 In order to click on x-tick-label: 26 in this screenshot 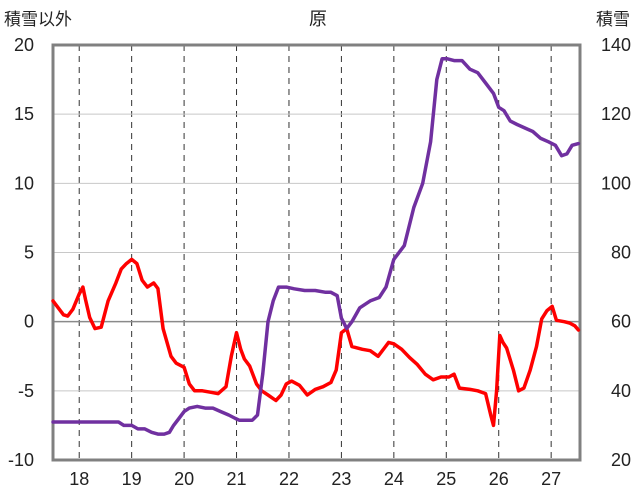, I will do `click(499, 479)`.